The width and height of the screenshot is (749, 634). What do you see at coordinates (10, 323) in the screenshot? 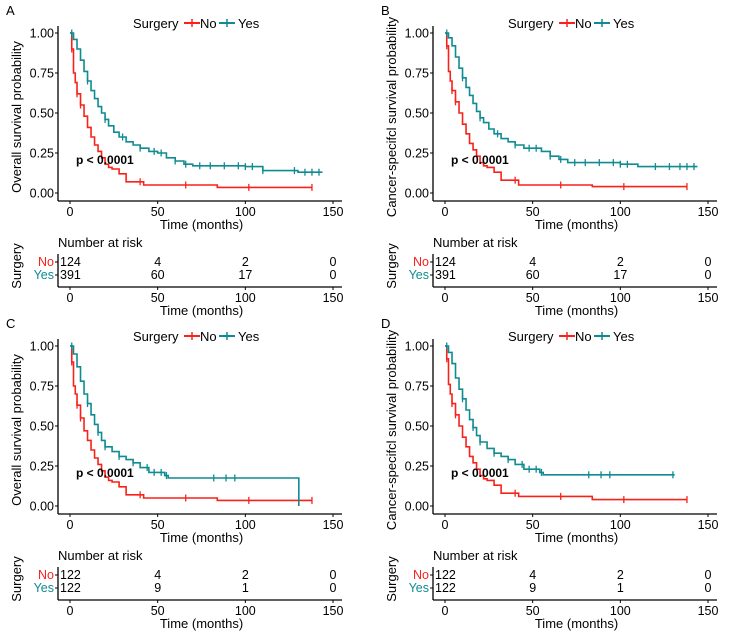
I see `panel-label: C` at bounding box center [10, 323].